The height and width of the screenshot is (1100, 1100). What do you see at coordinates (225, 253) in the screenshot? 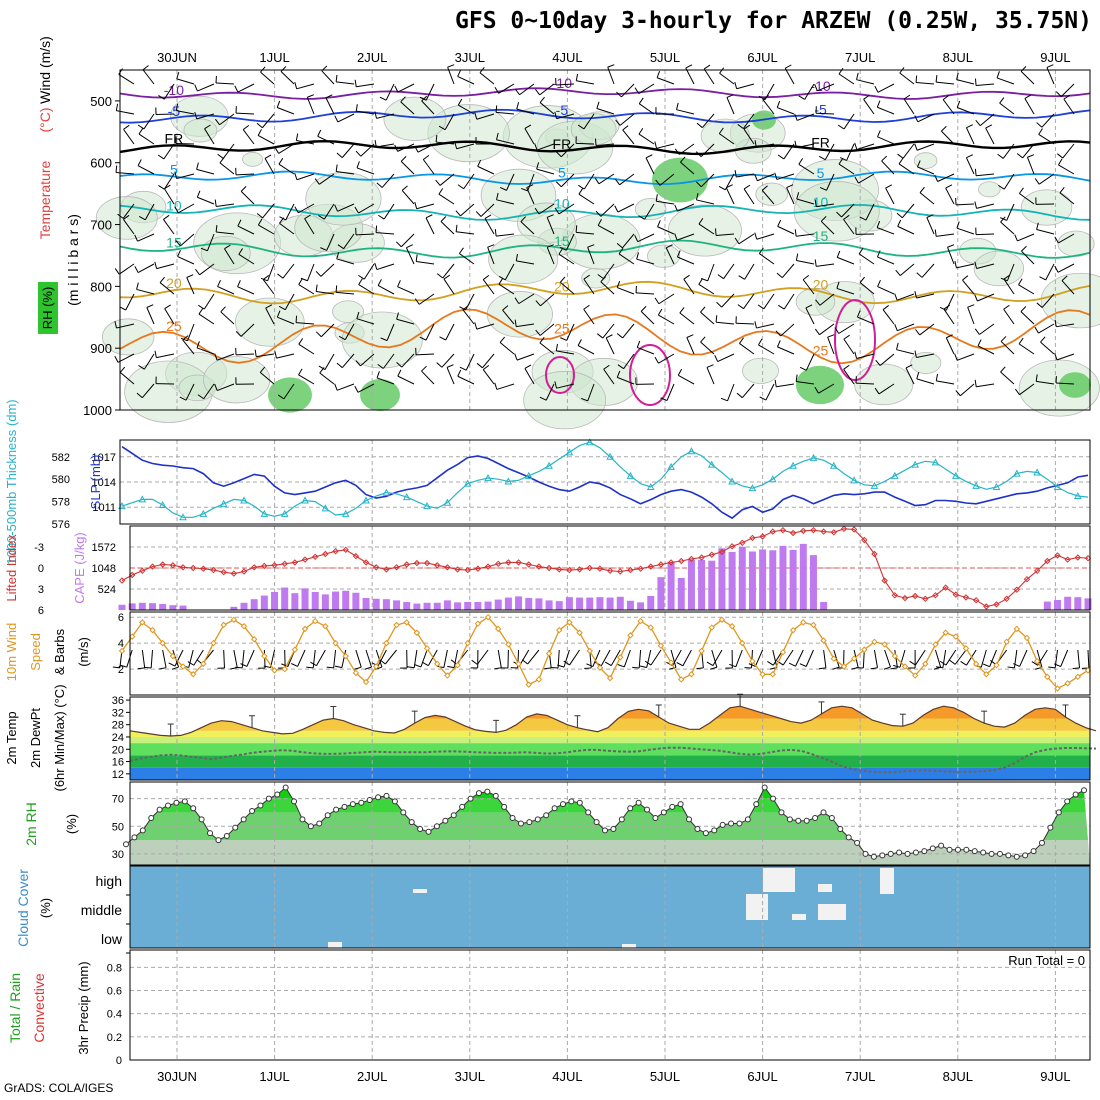
I see `rh-area` at bounding box center [225, 253].